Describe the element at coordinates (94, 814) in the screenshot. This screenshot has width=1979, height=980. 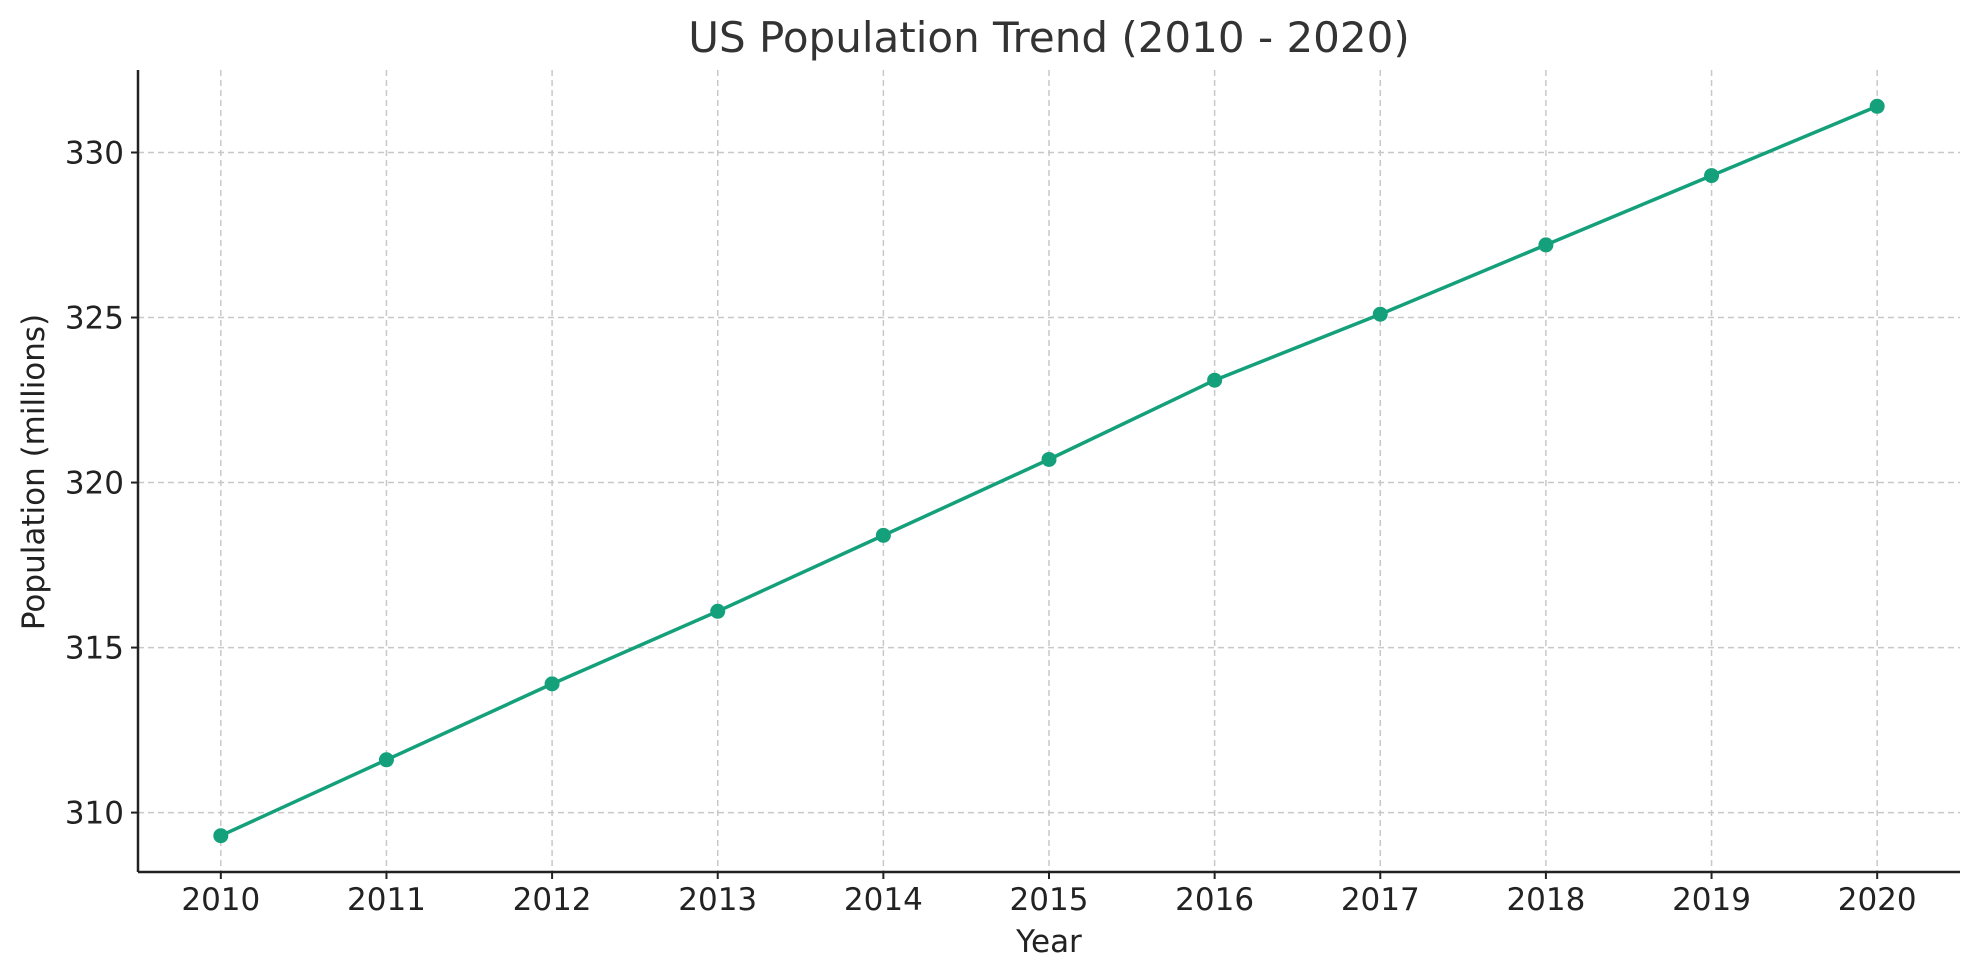
I see `y-tick-label: 310` at that location.